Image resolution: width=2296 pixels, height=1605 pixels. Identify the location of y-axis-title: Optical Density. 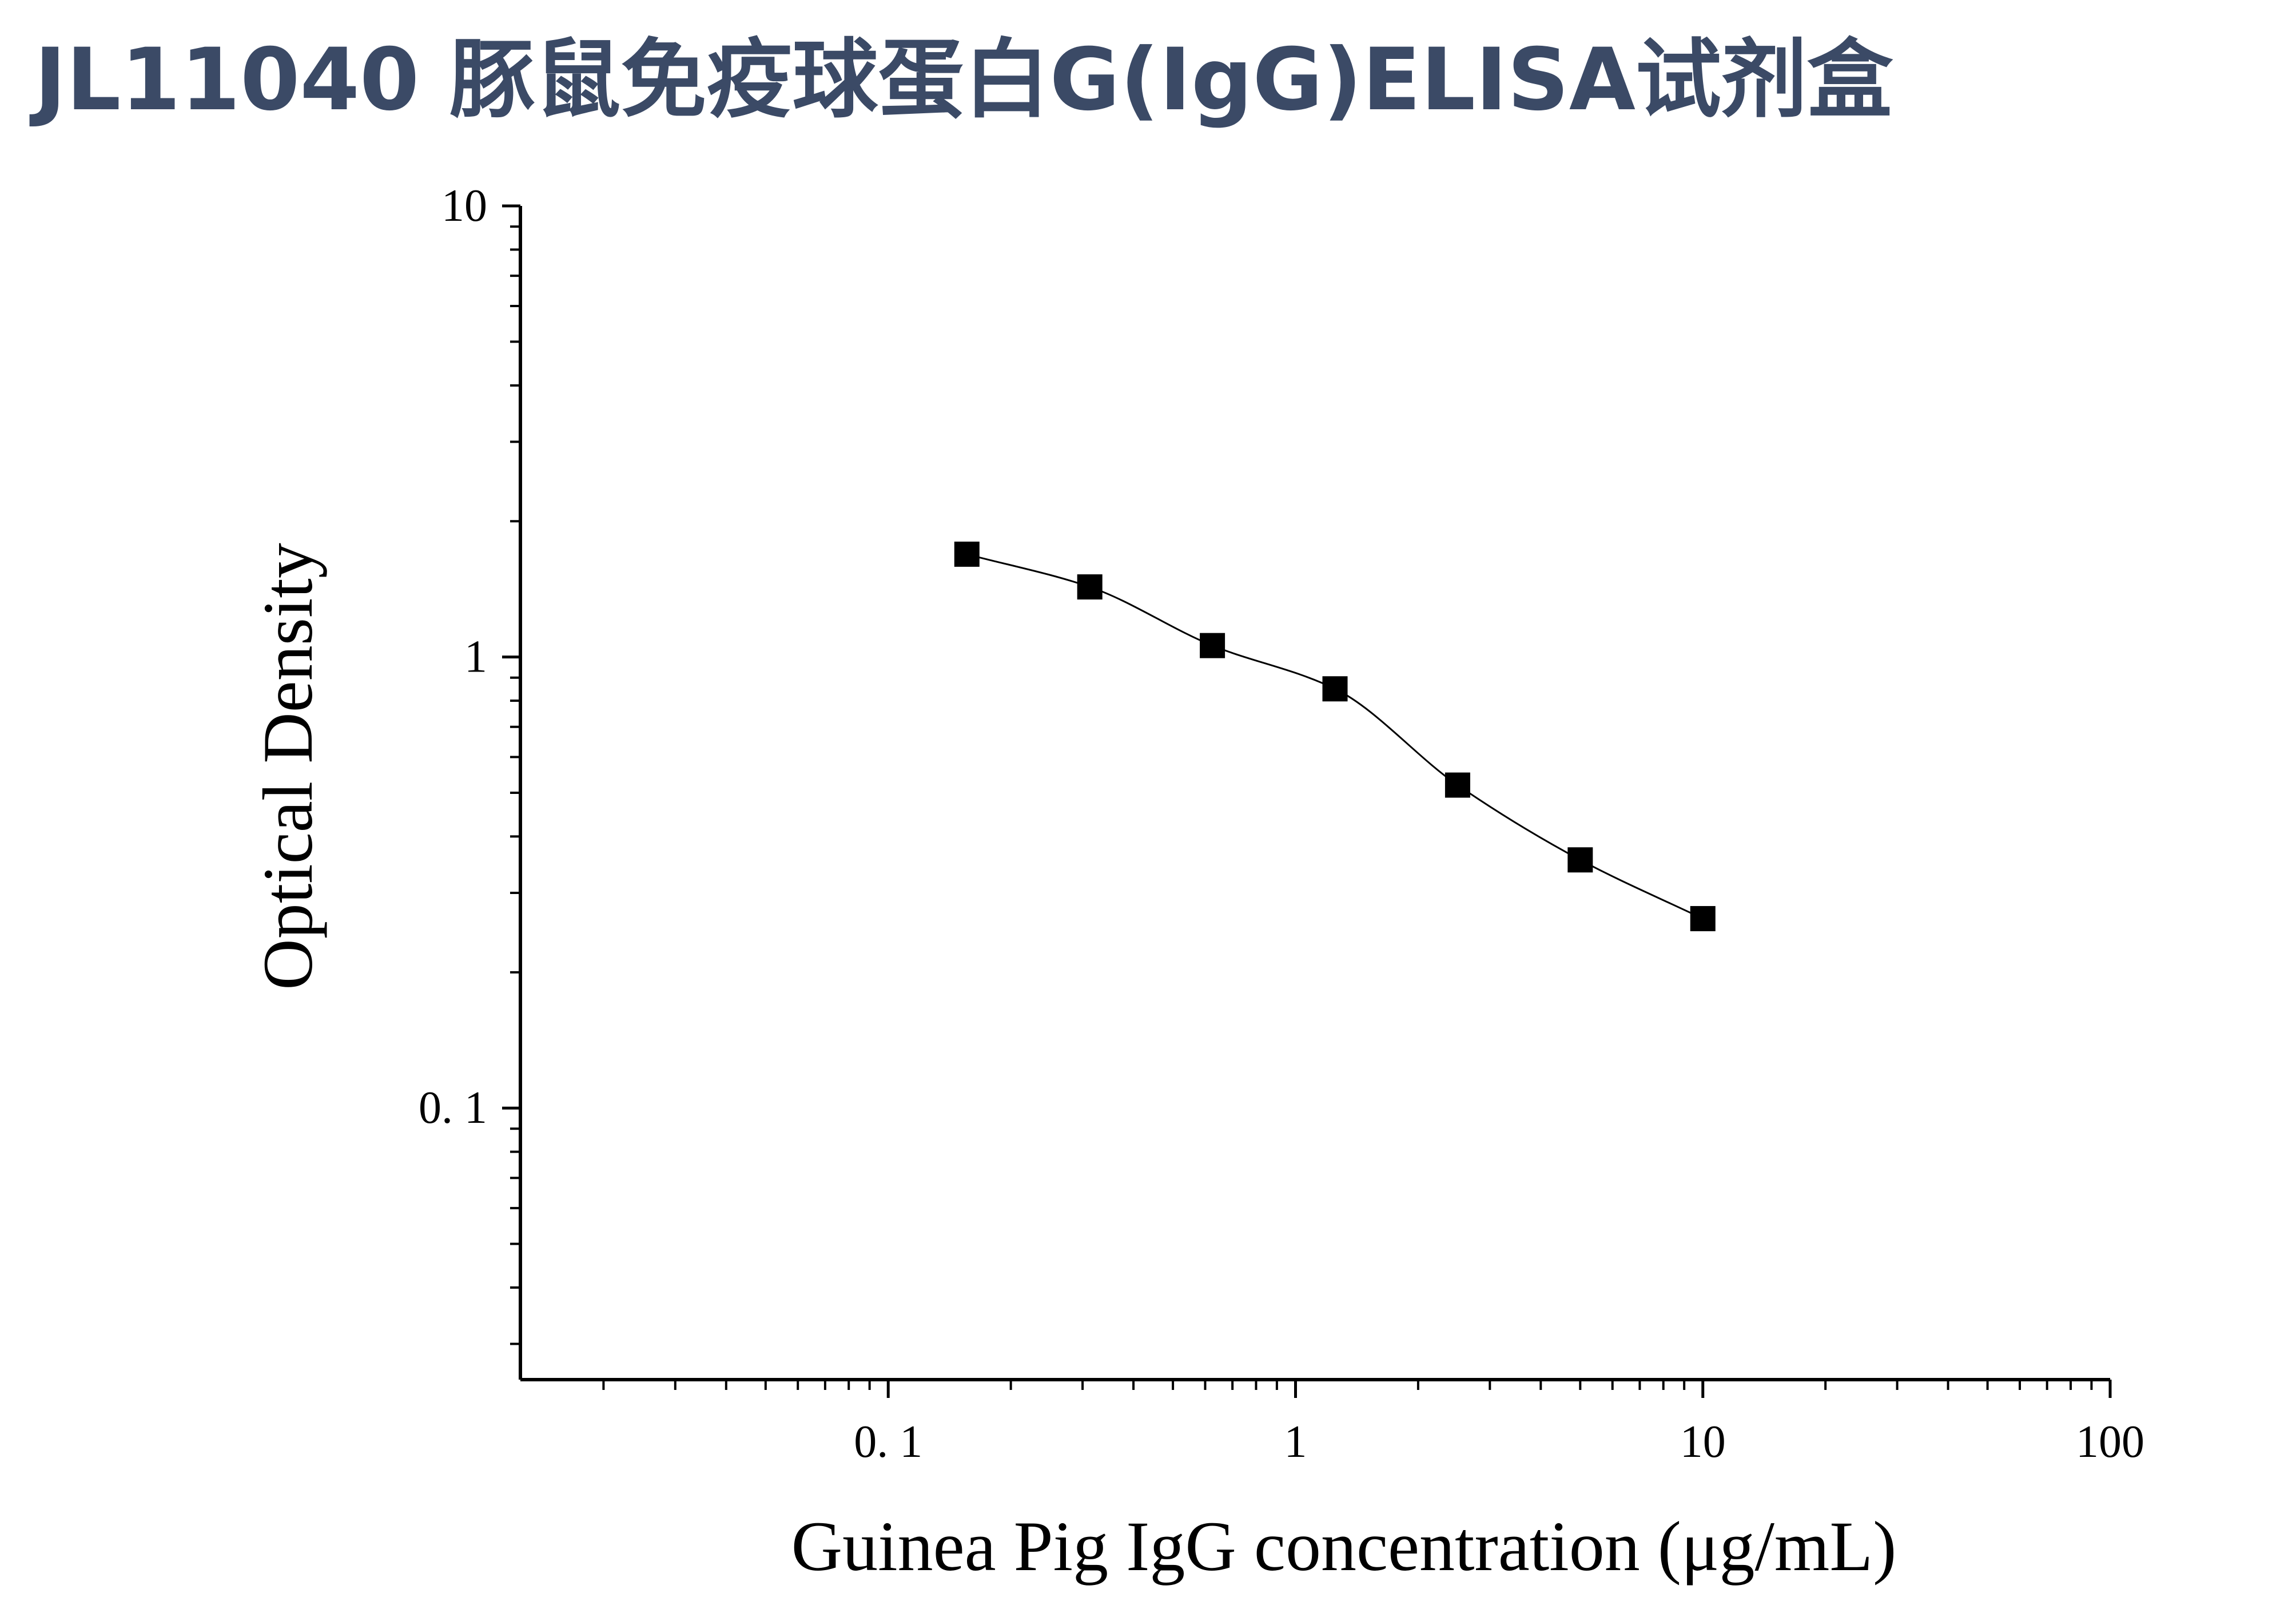
(288, 766).